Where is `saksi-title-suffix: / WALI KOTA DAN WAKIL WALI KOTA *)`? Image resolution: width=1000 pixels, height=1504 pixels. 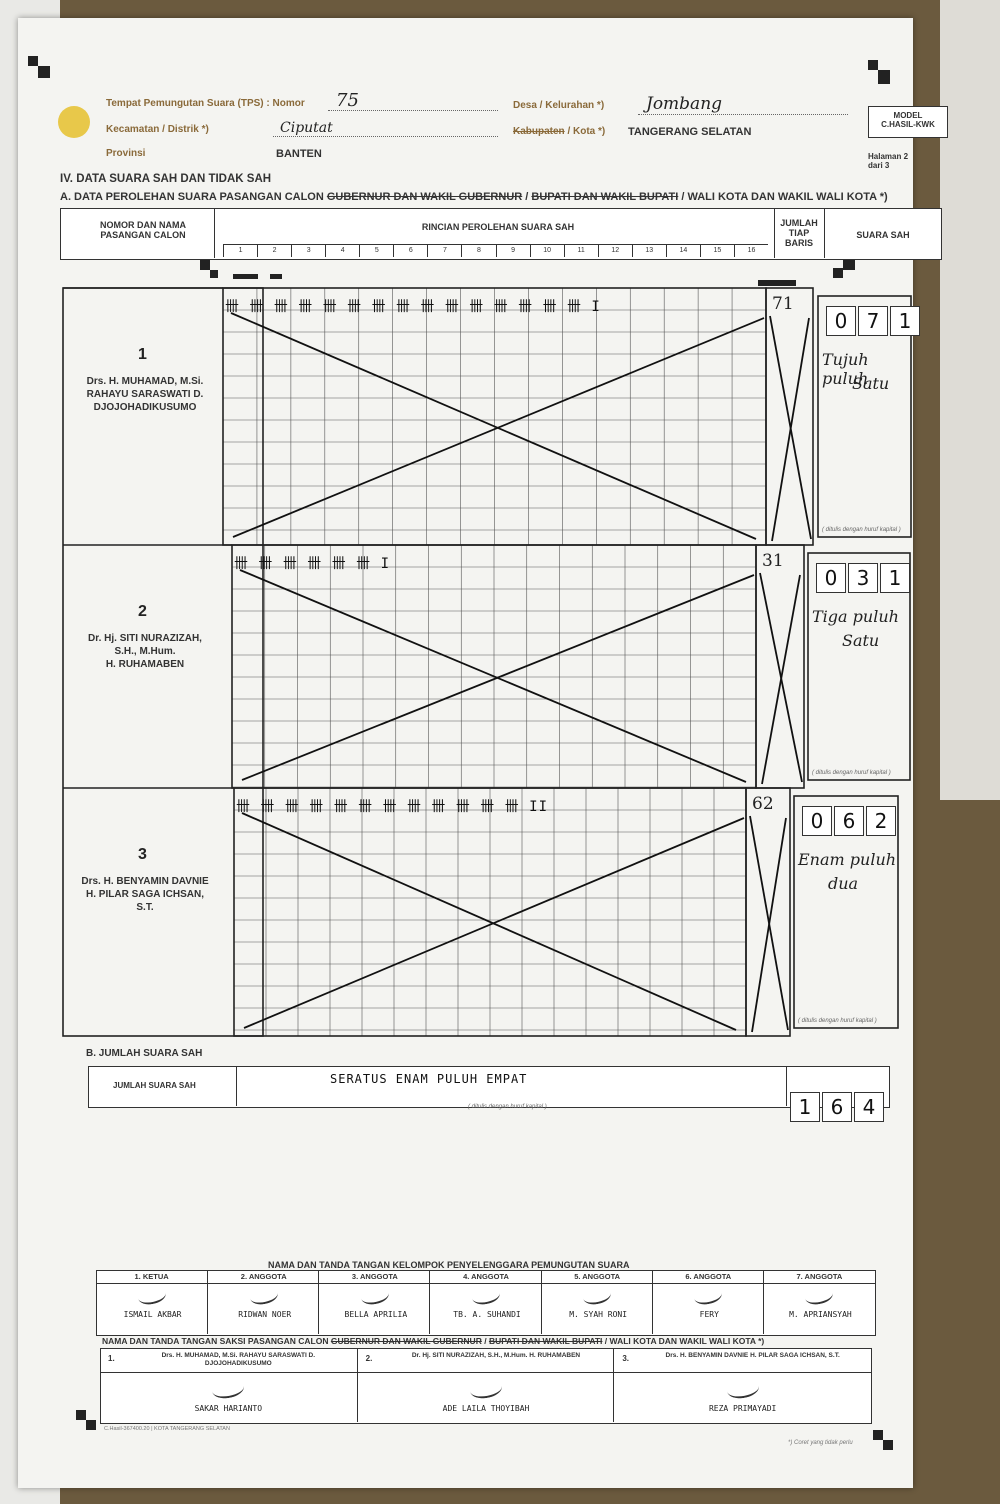 saksi-title-suffix: / WALI KOTA DAN WAKIL WALI KOTA *) is located at coordinates (684, 1341).